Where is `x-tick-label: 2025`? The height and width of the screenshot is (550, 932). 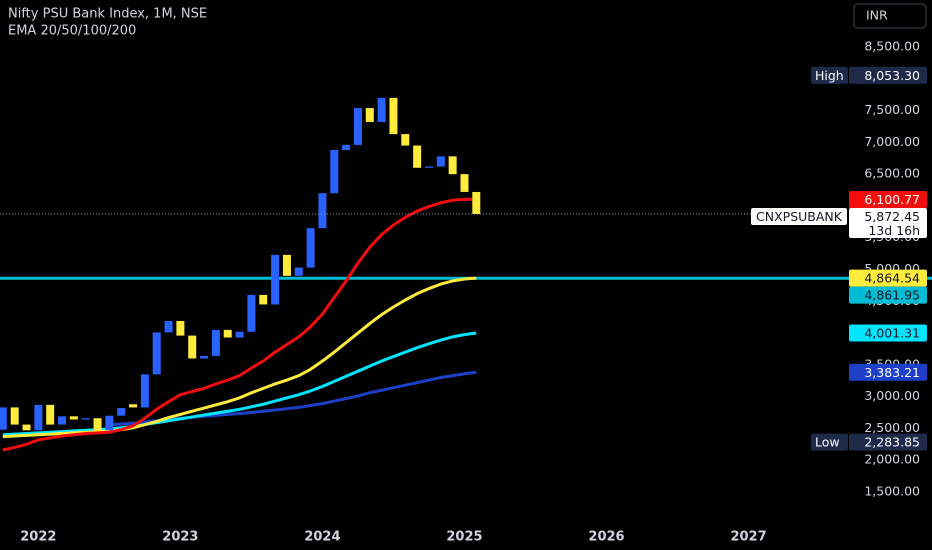 x-tick-label: 2025 is located at coordinates (464, 537).